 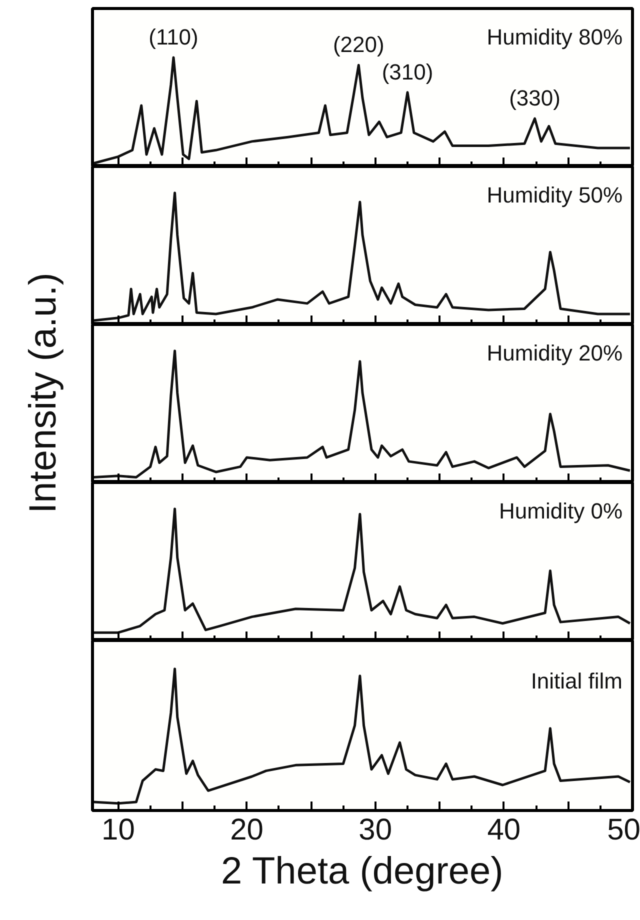 I want to click on chart-title: Humidity 50%, so click(x=554, y=195).